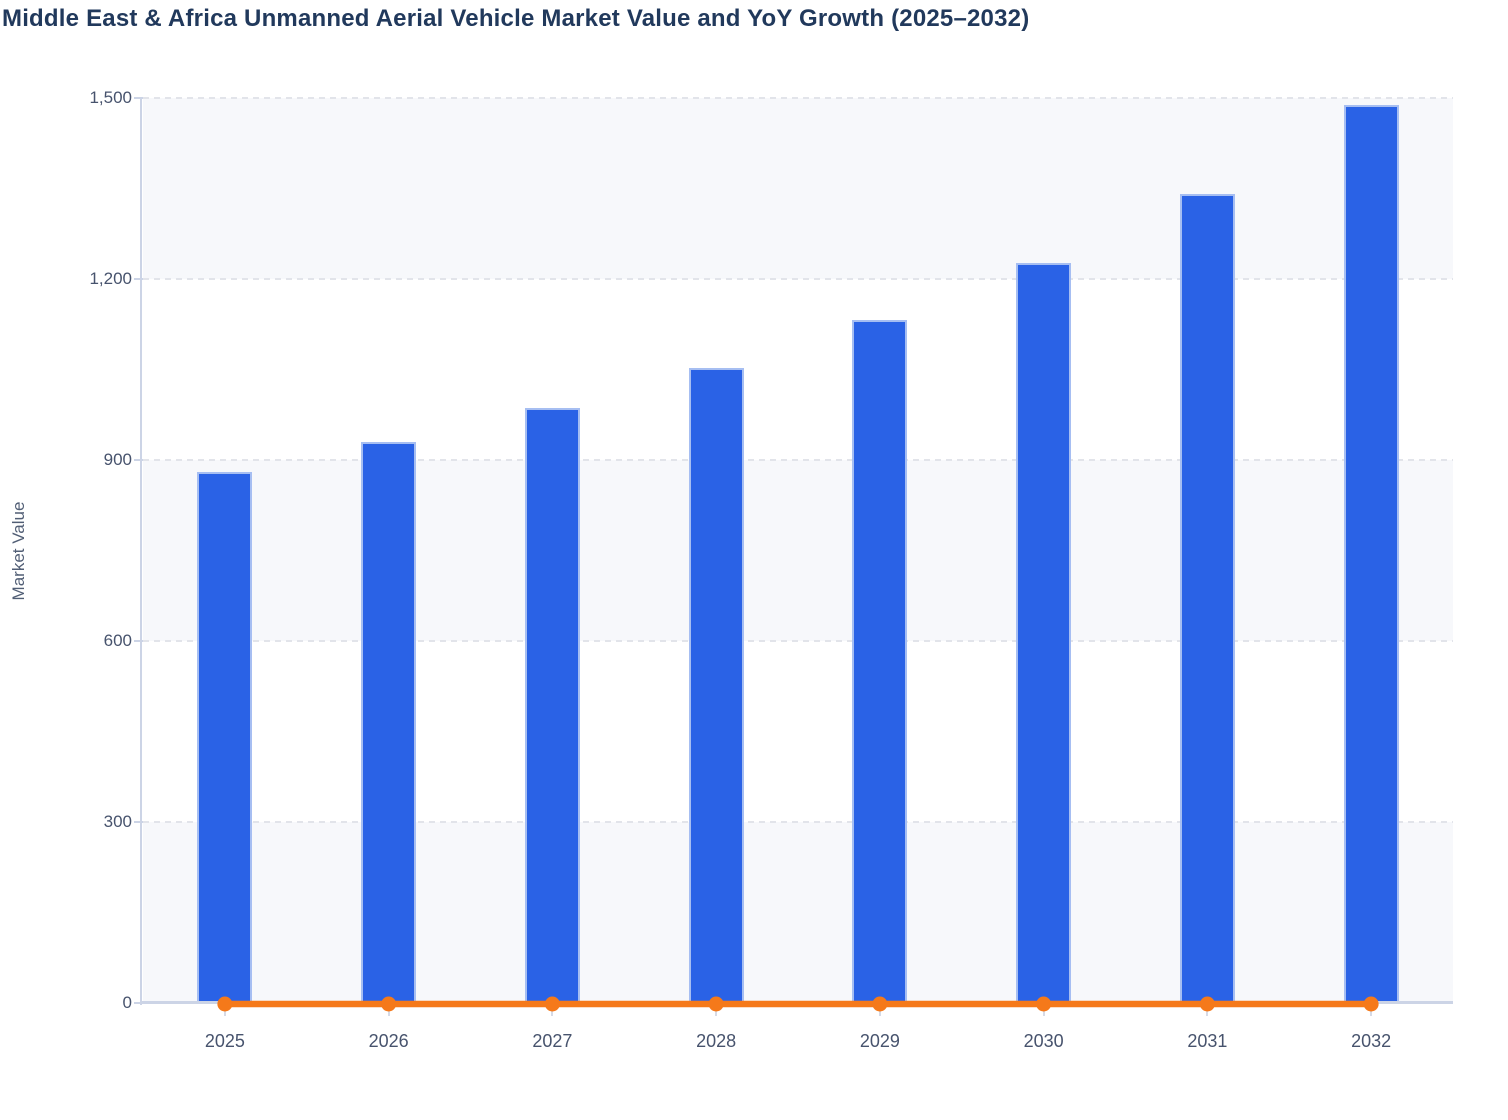  I want to click on x-axis-label-2028: 2028, so click(716, 1041).